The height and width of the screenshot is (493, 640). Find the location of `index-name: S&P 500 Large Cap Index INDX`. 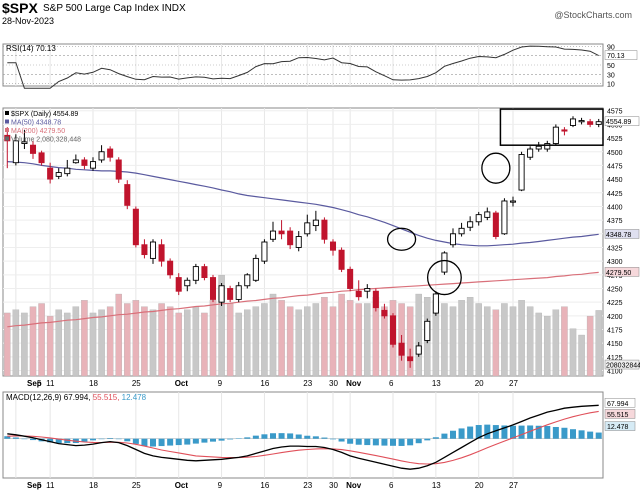

index-name: S&P 500 Large Cap Index INDX is located at coordinates (114, 8).